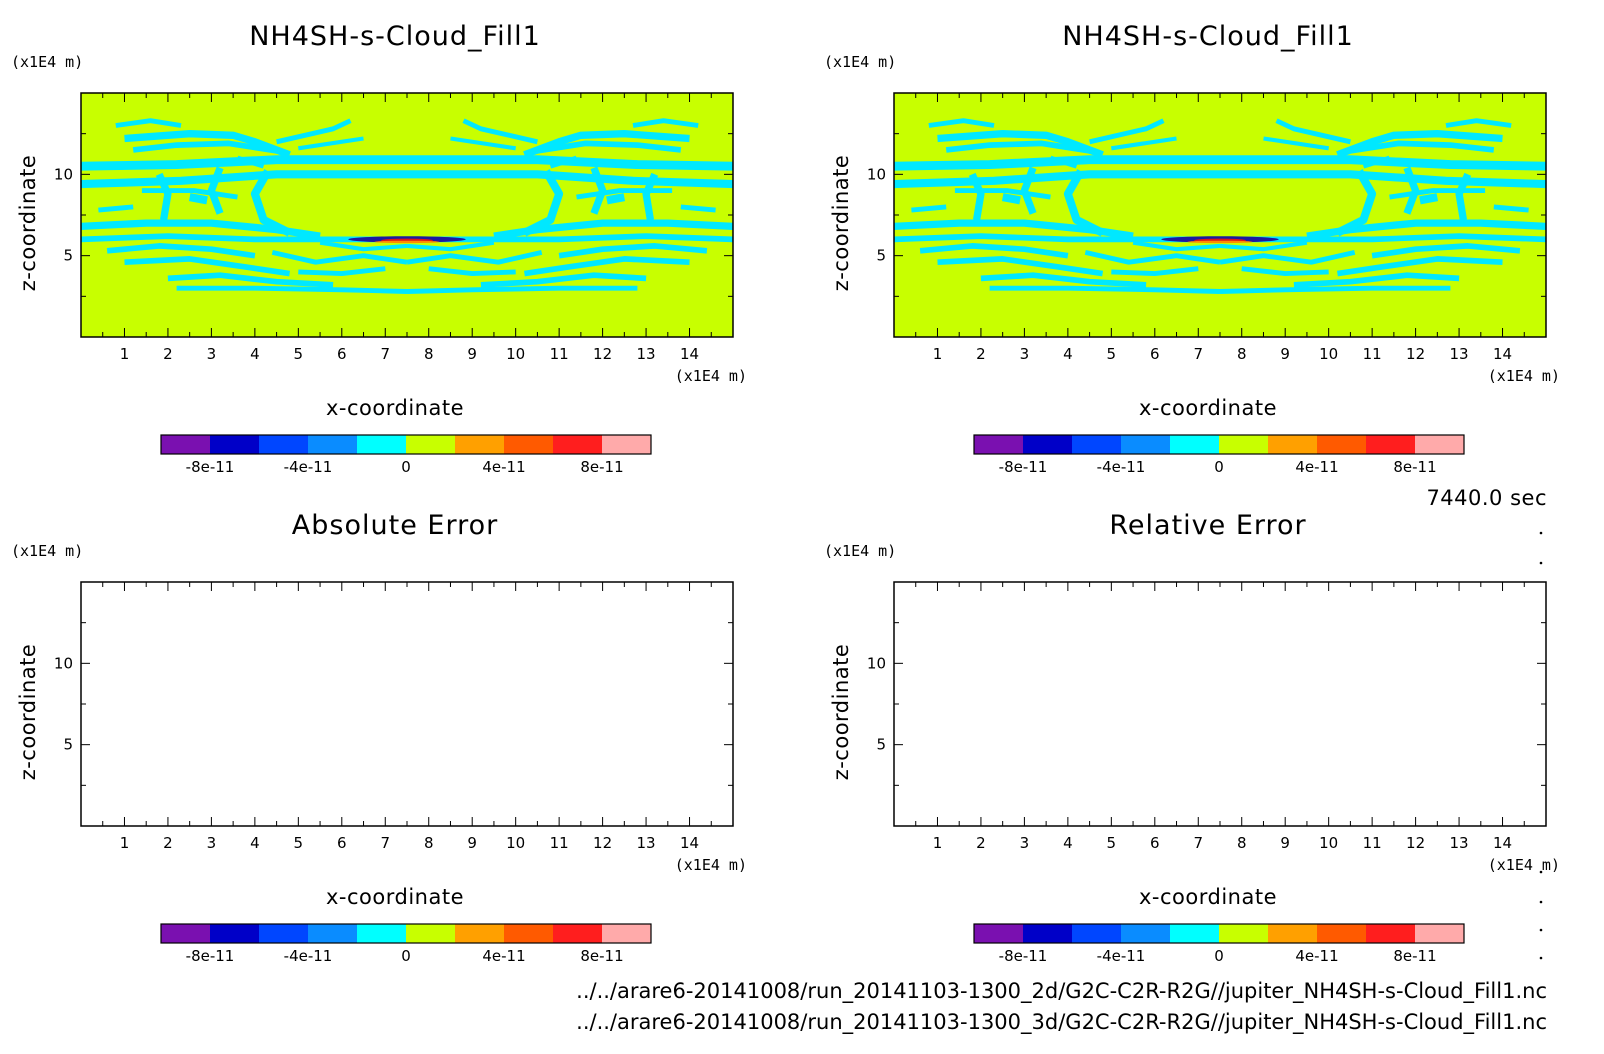  What do you see at coordinates (938, 843) in the screenshot?
I see `x-tick-label: 1` at bounding box center [938, 843].